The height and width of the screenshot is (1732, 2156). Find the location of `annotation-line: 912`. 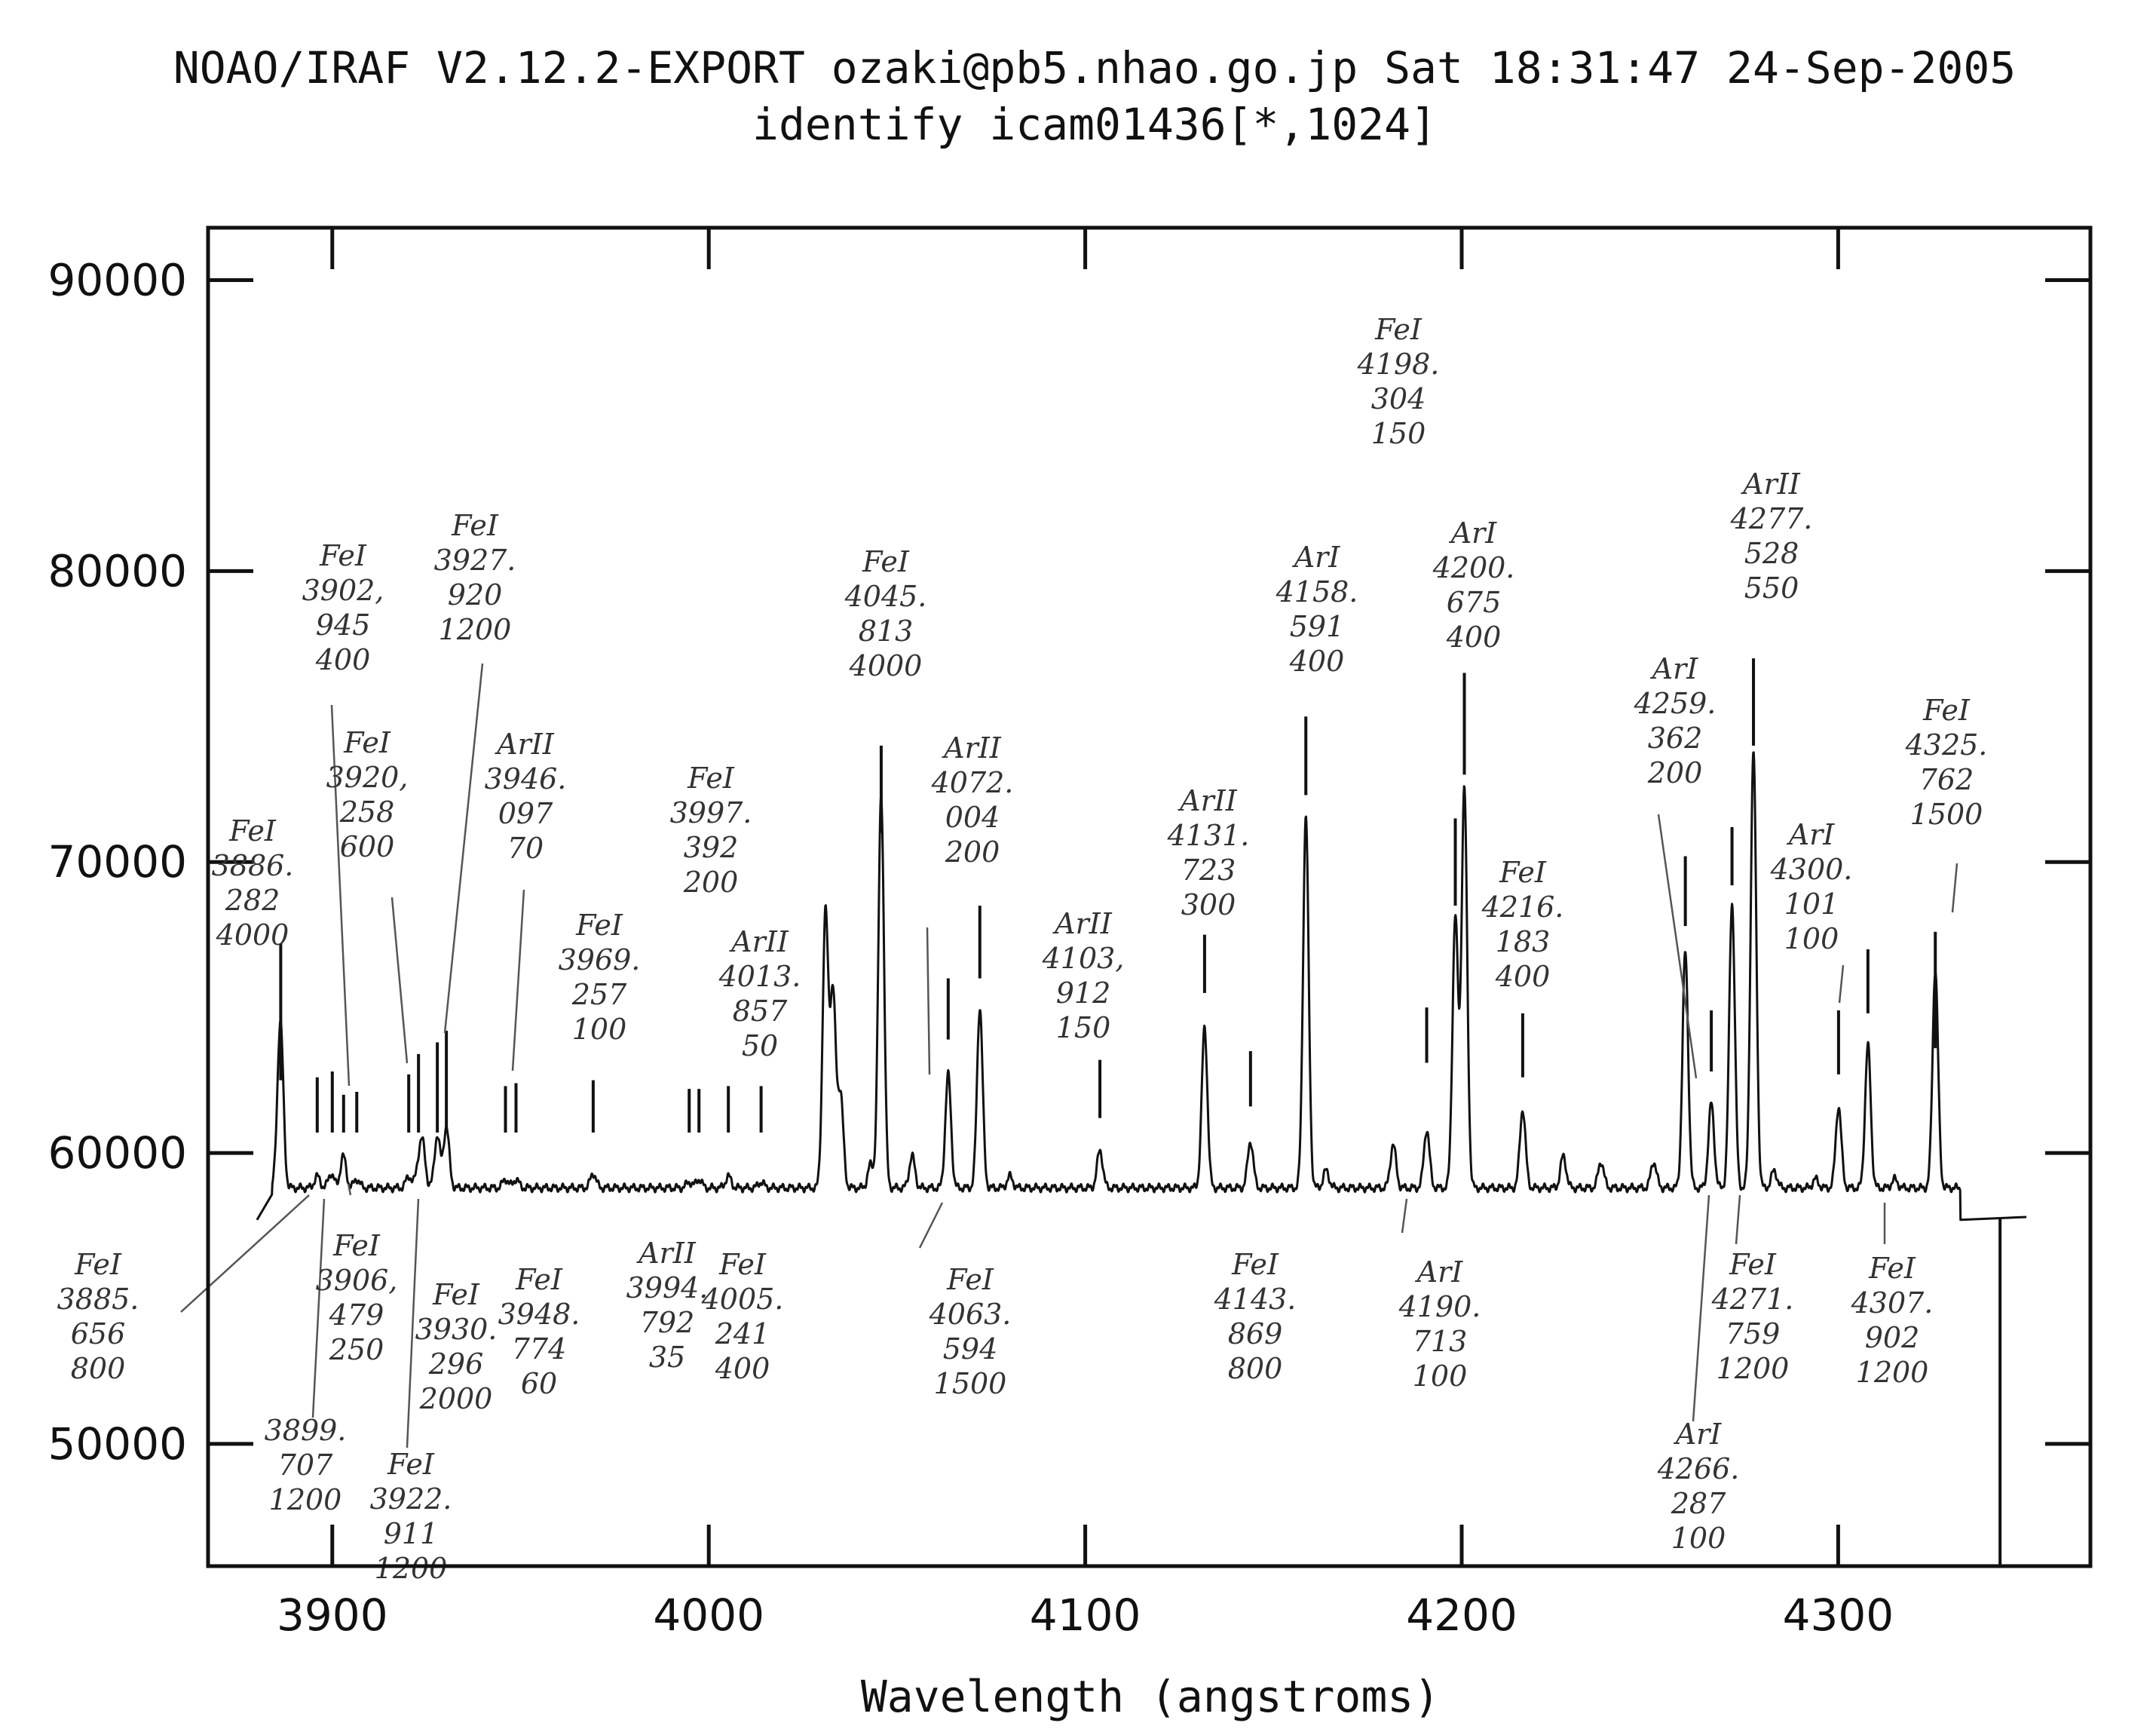

annotation-line: 912 is located at coordinates (1083, 993).